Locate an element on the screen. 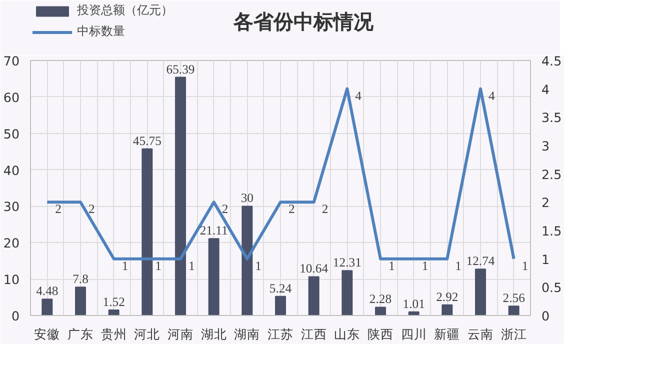 The height and width of the screenshot is (388, 646). x-tick-label: 广东 is located at coordinates (81, 334).